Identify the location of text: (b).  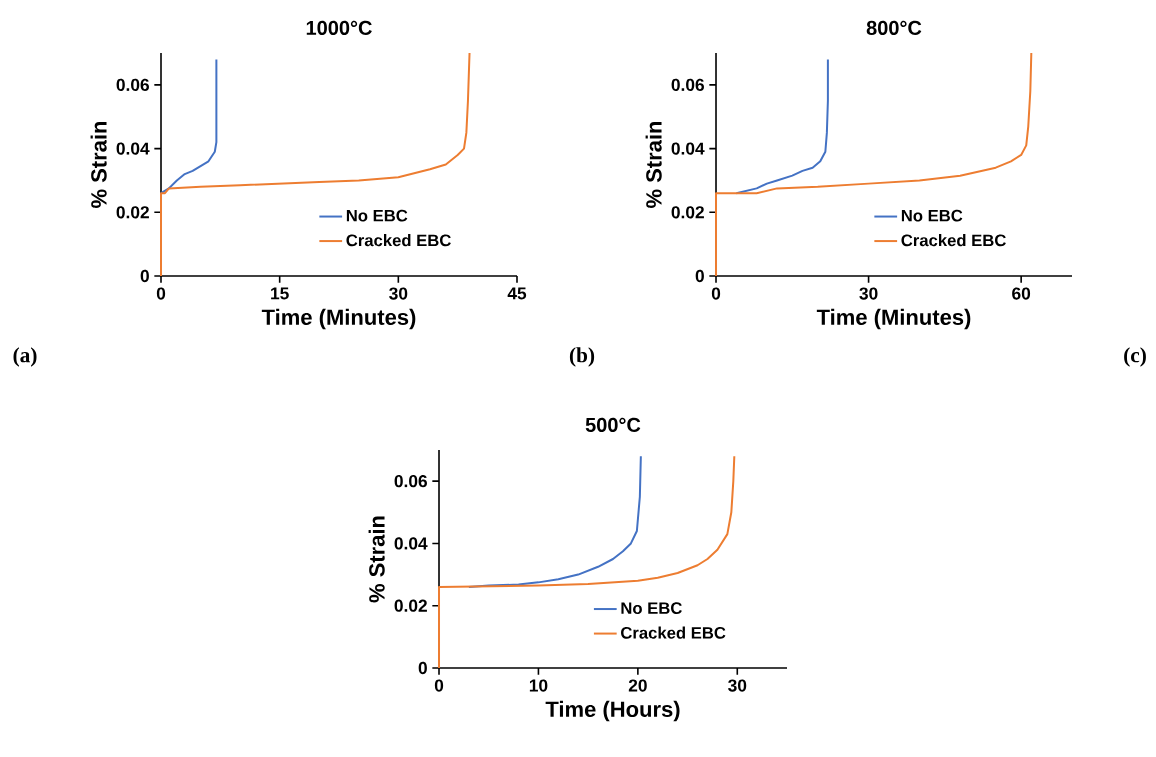
(582, 357).